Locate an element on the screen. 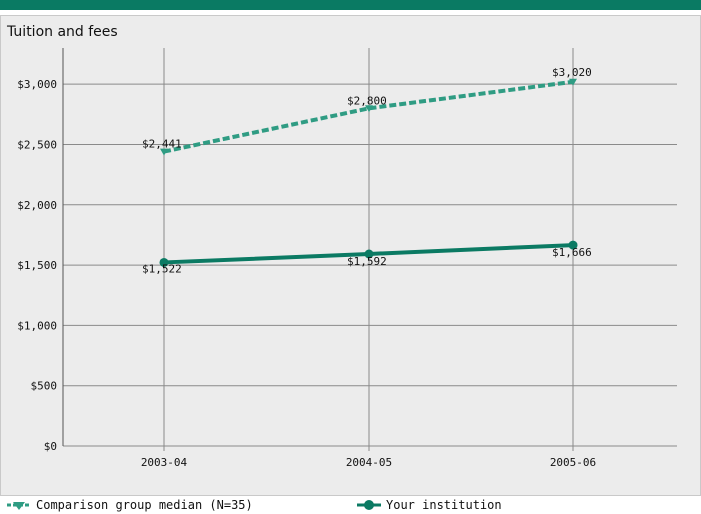  legend-item-comparison: Comparison group median (N=35) is located at coordinates (129, 505).